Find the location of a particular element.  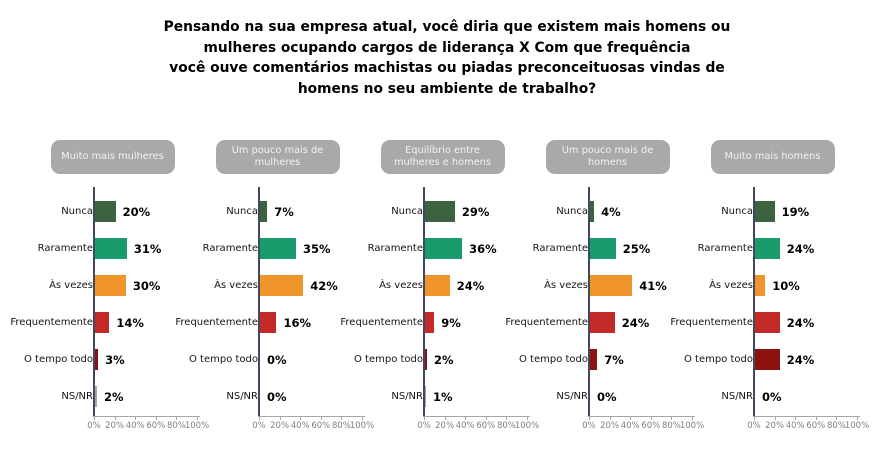

value-label: 4% is located at coordinates (611, 211).